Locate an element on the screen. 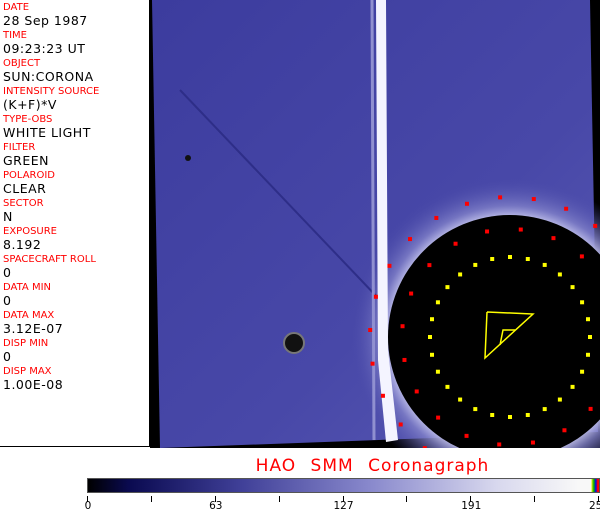  colorbar is located at coordinates (343, 485).